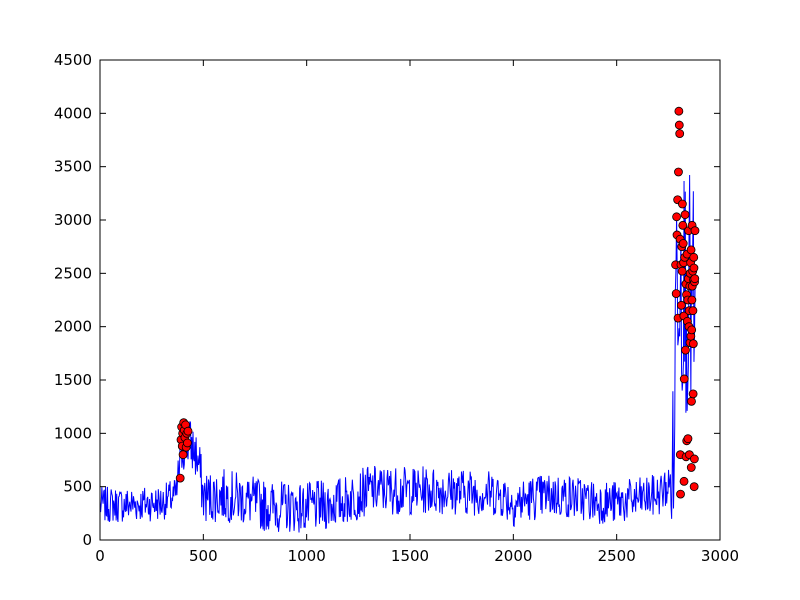 Image resolution: width=800 pixels, height=600 pixels. I want to click on x-tick-label: 2000, so click(513, 556).